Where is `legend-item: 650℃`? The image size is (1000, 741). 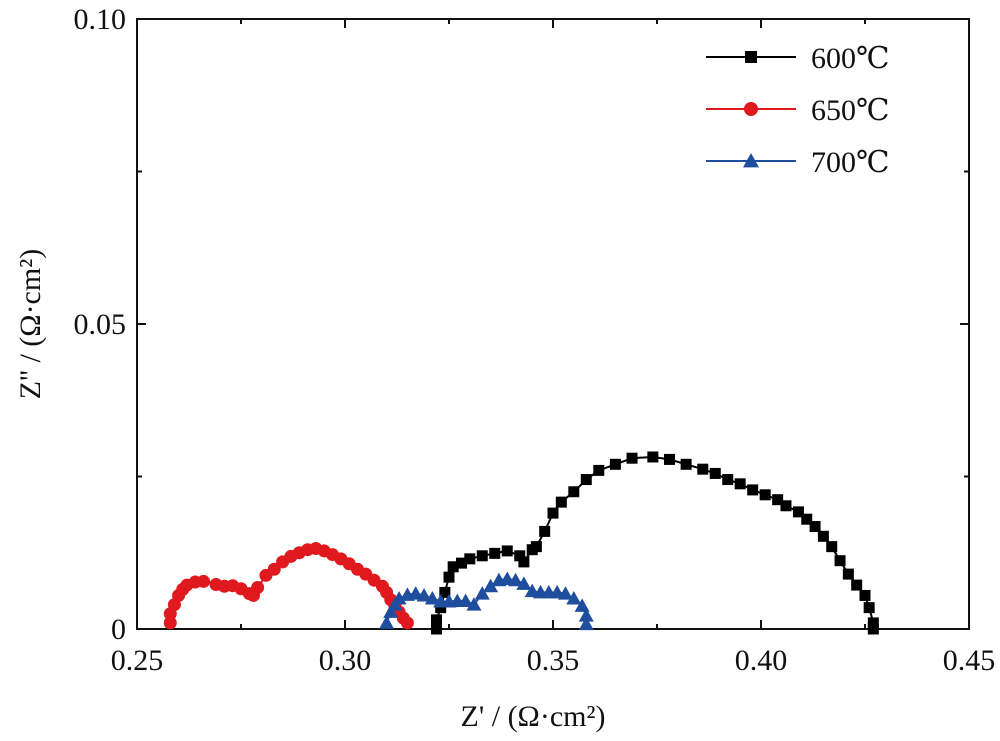
legend-item: 650℃ is located at coordinates (798, 110).